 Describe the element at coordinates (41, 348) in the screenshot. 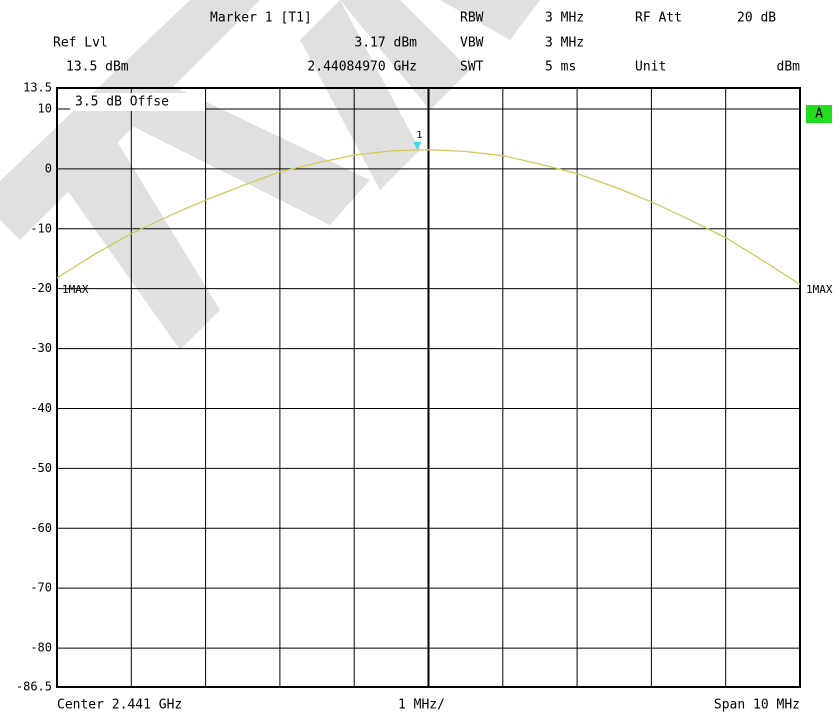

I see `y-tick-label: -30` at that location.